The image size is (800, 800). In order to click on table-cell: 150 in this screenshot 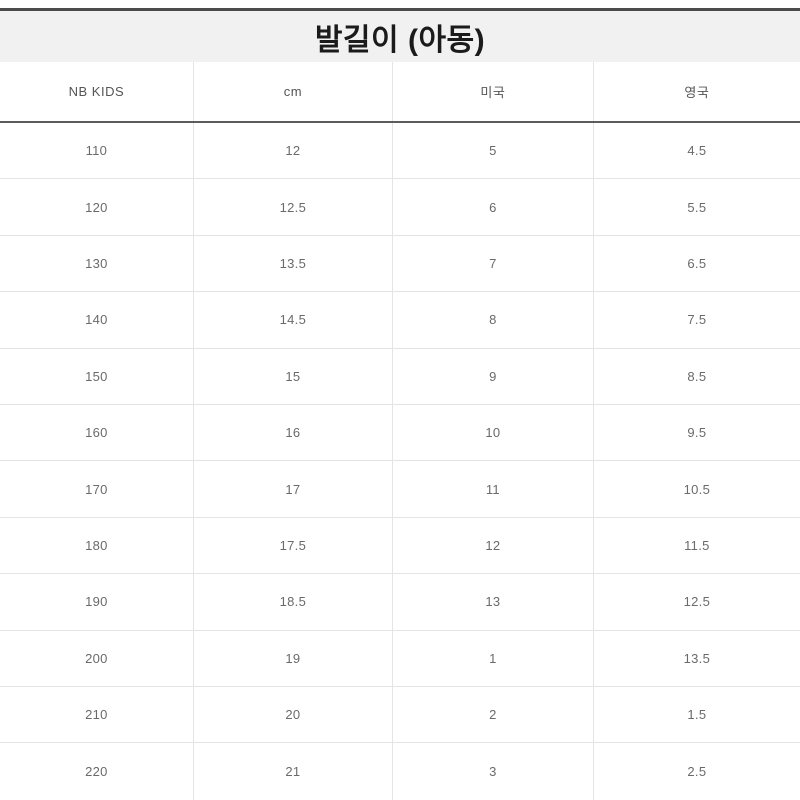, I will do `click(96, 376)`.